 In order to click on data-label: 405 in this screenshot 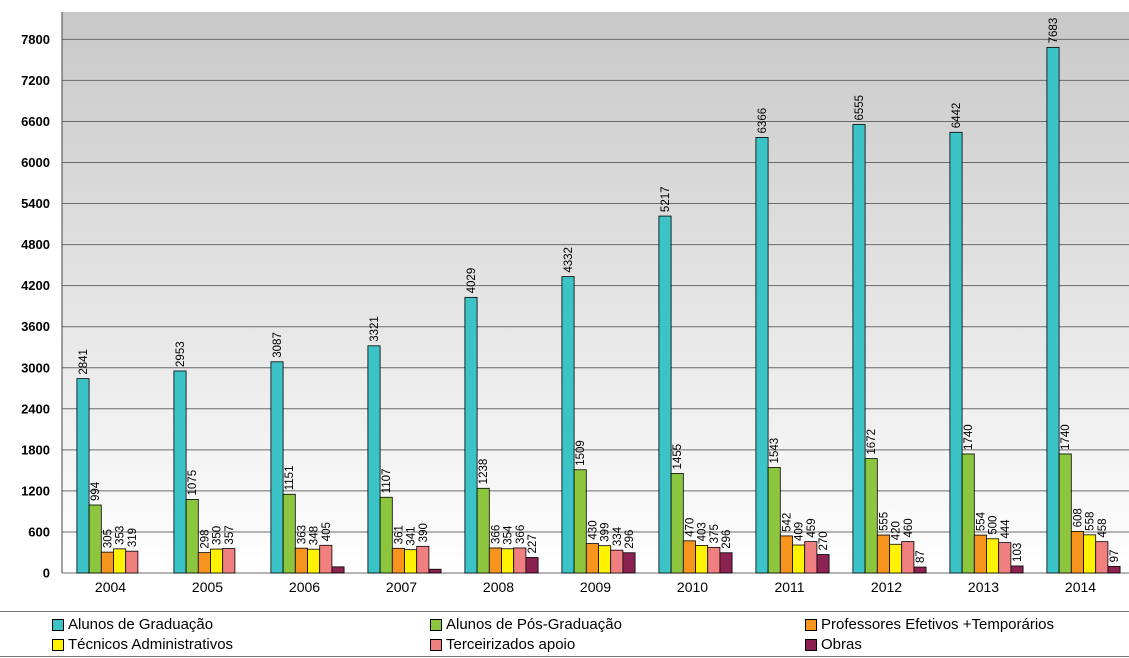, I will do `click(327, 531)`.